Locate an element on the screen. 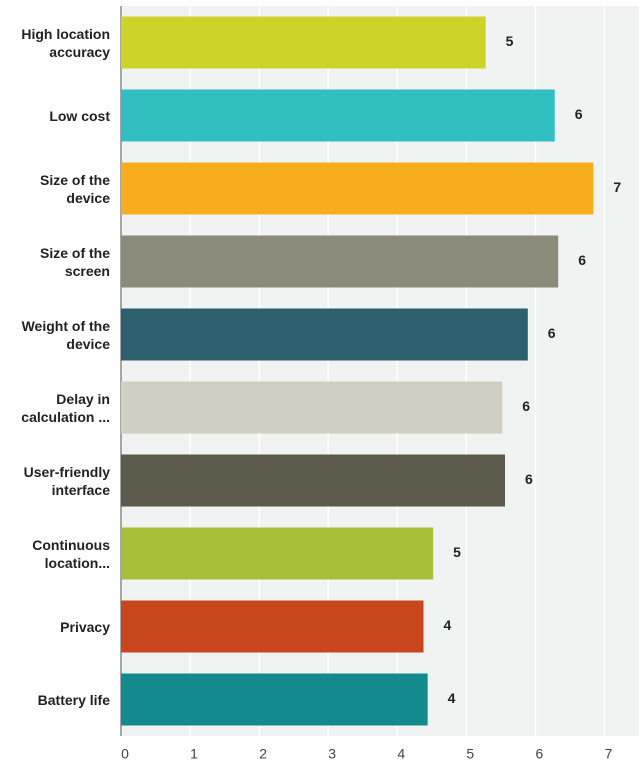 Image resolution: width=639 pixels, height=765 pixels. y-tick-label: Size of the screen is located at coordinates (74, 261).